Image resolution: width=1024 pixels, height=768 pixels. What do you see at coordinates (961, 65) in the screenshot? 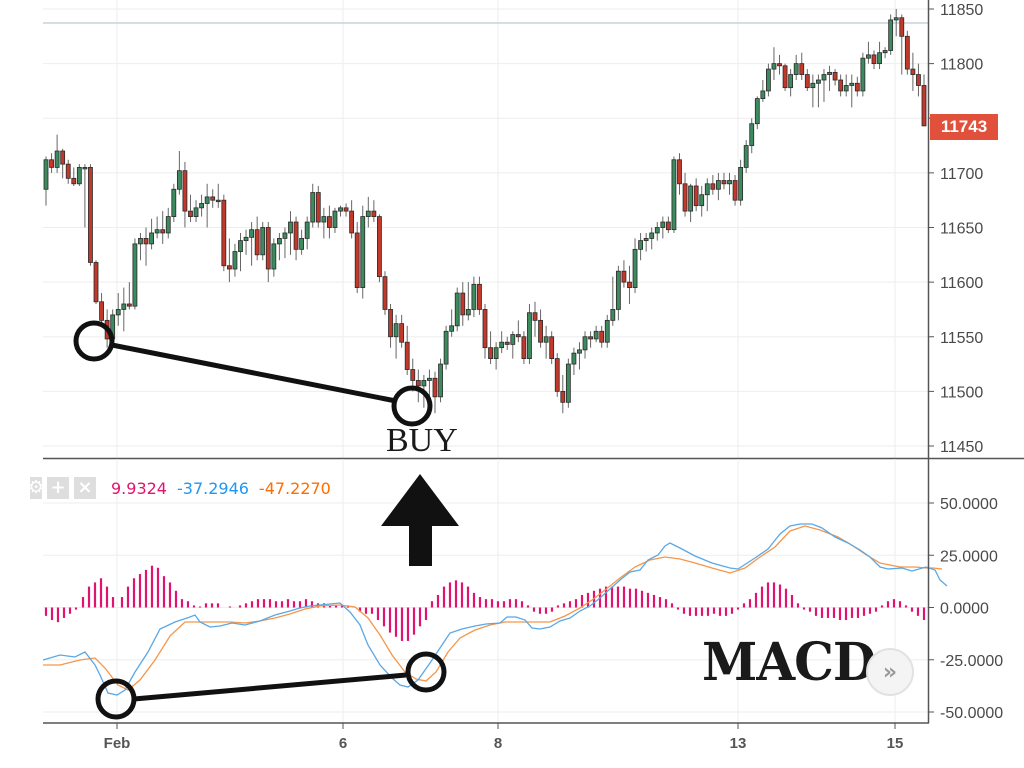
I see `price-axis-label: 11800` at bounding box center [961, 65].